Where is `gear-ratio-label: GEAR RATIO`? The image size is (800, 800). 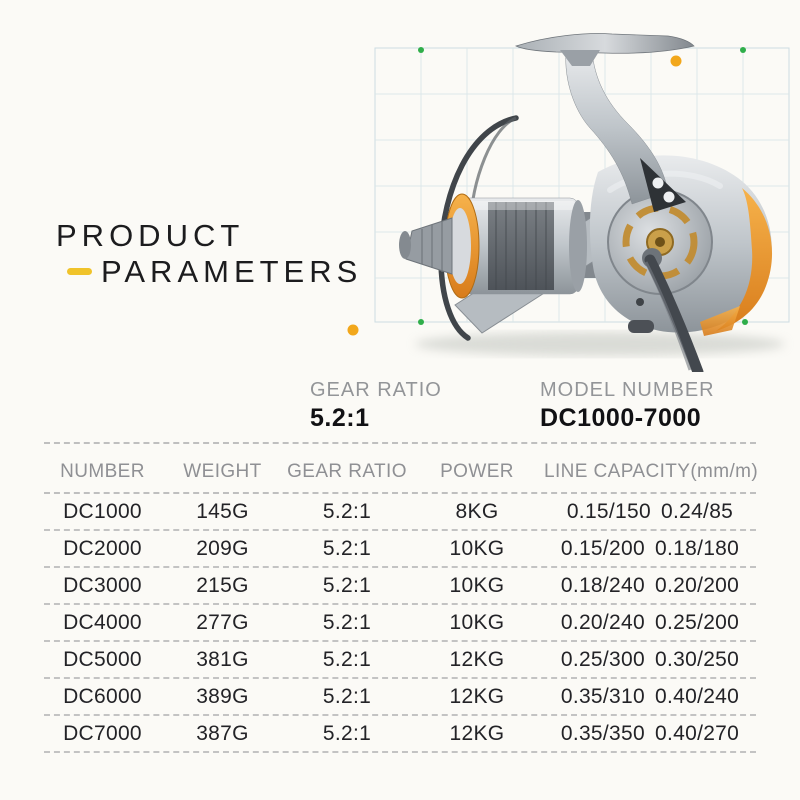 gear-ratio-label: GEAR RATIO is located at coordinates (376, 390).